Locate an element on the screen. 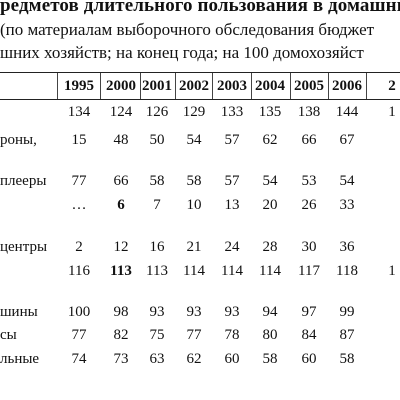  column-header-year: 2002 is located at coordinates (194, 86).